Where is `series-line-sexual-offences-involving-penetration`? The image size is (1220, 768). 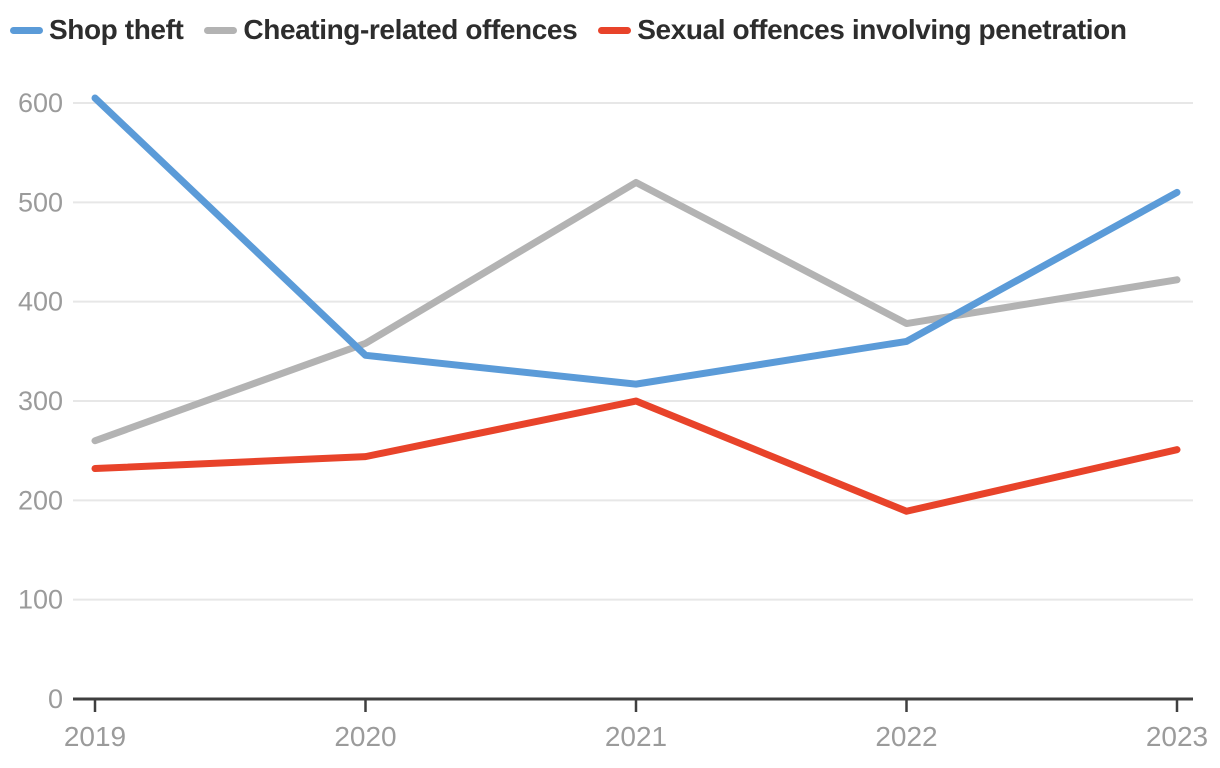
series-line-sexual-offences-involving-penetration is located at coordinates (636, 456).